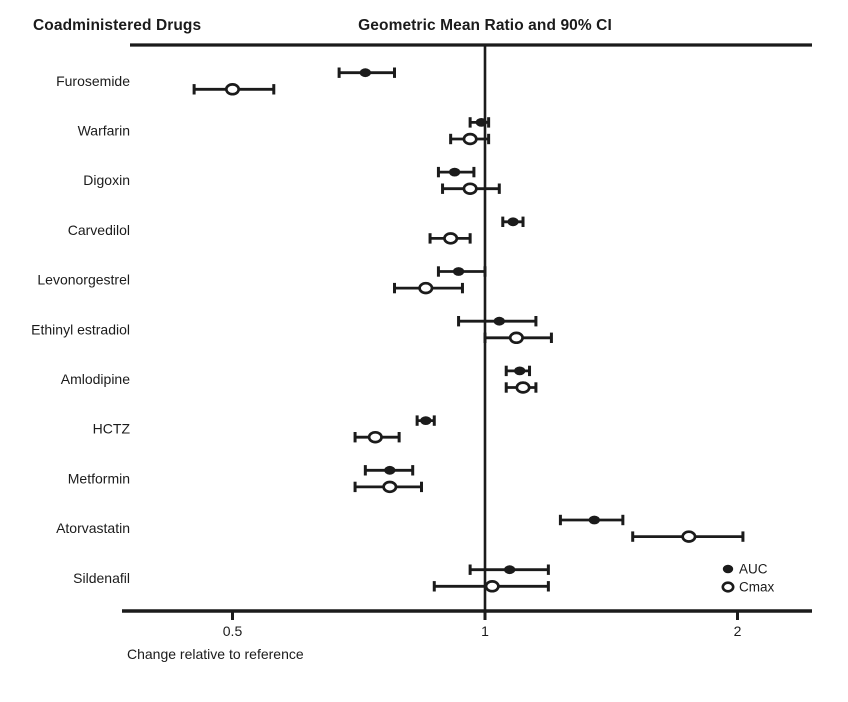 The height and width of the screenshot is (702, 848). What do you see at coordinates (106, 180) in the screenshot?
I see `drug-label: Digoxin` at bounding box center [106, 180].